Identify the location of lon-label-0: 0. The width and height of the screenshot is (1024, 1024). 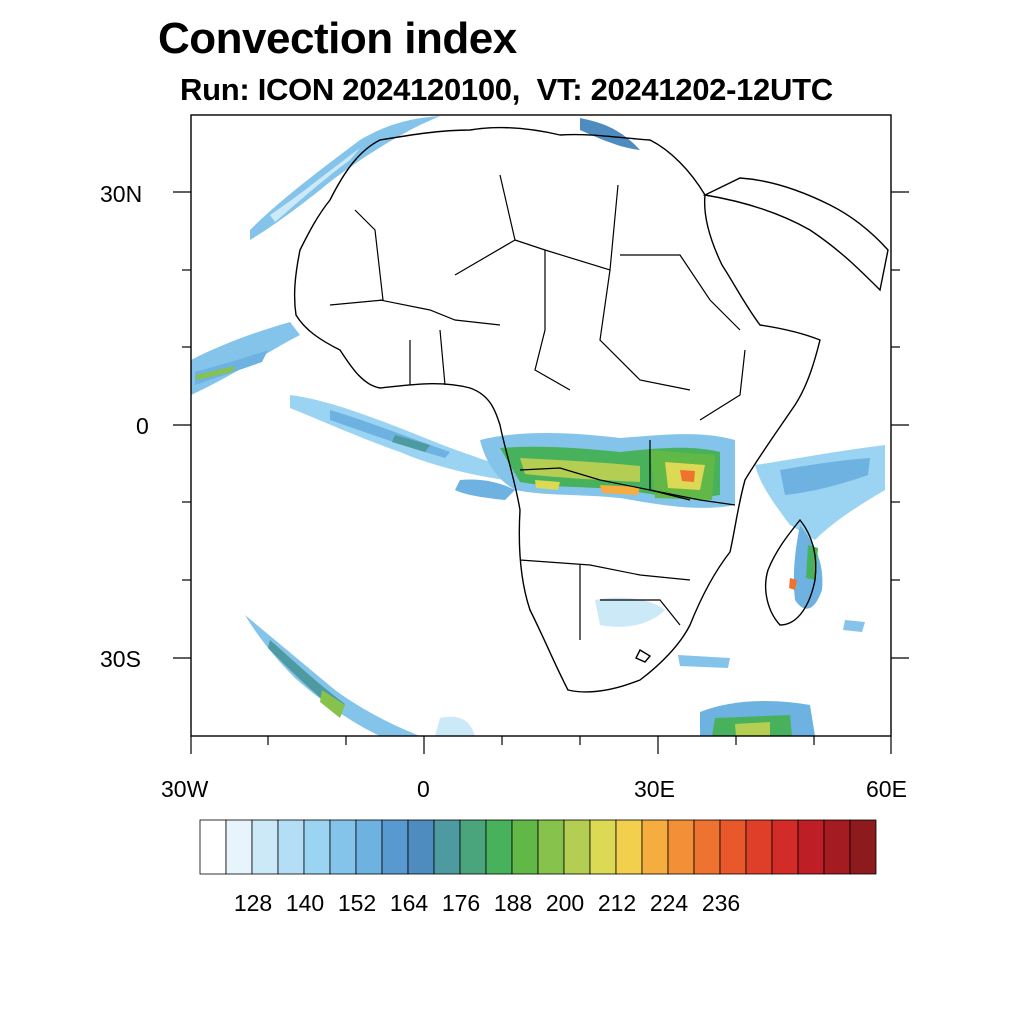
(423, 789).